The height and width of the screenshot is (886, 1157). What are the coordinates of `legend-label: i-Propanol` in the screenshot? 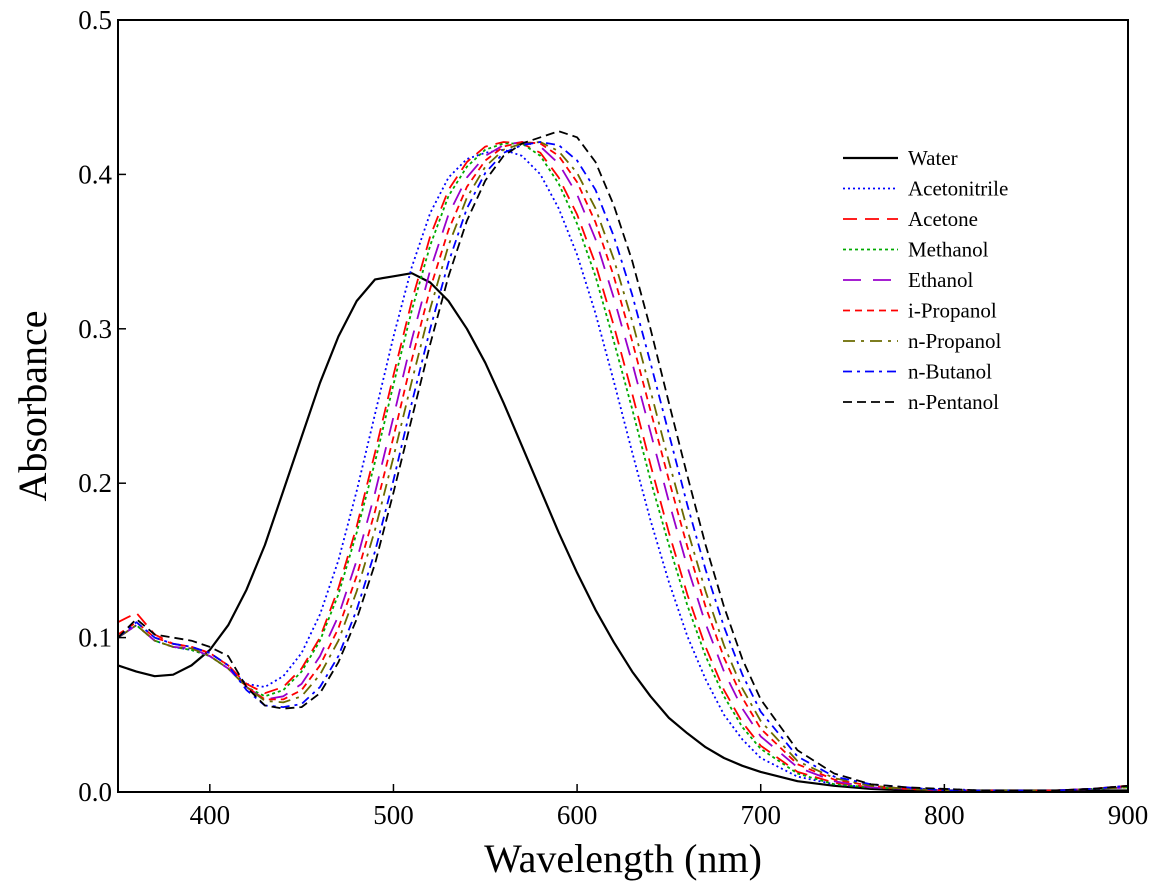 It's located at (952, 311).